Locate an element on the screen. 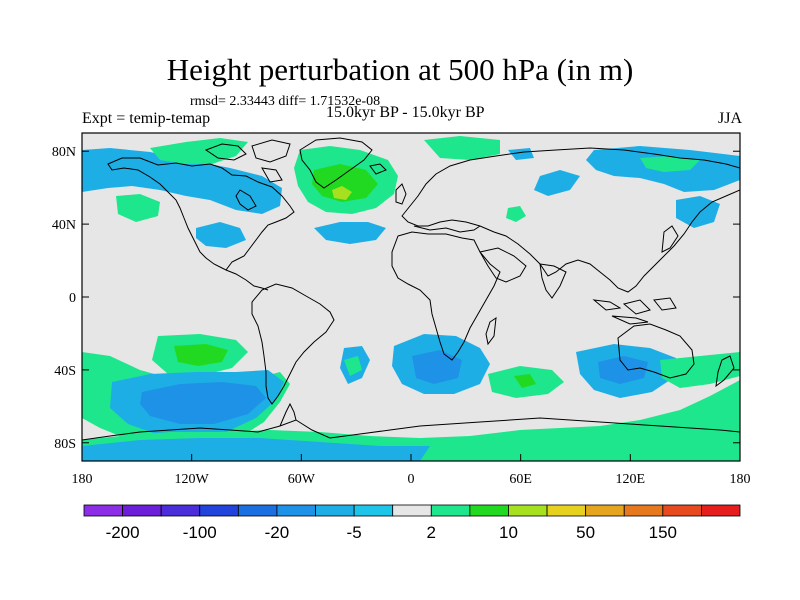  experiment-label: Expt = temip-temap is located at coordinates (146, 118).